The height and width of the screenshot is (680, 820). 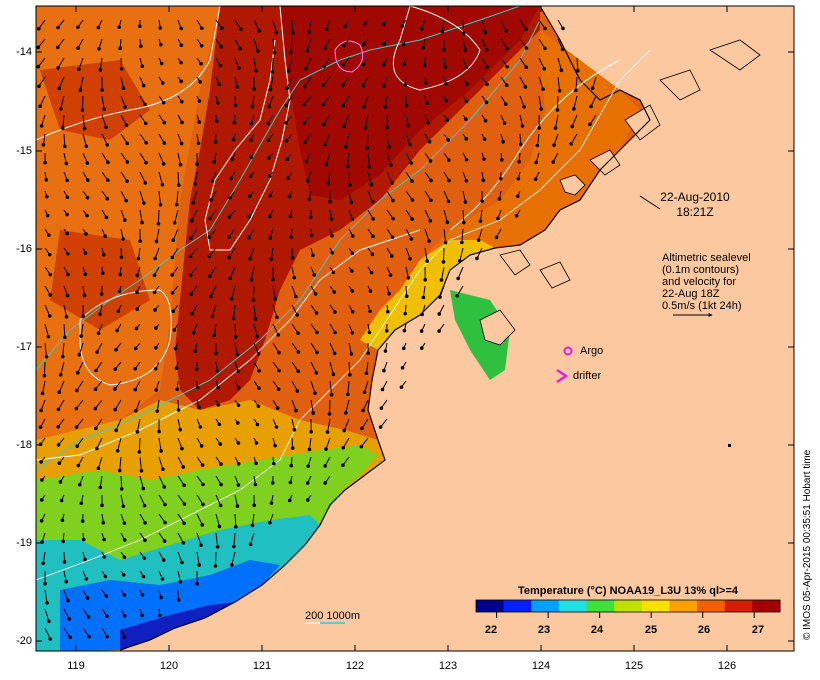 I want to click on altimetry-line-2: (0.1m contours), so click(x=701, y=270).